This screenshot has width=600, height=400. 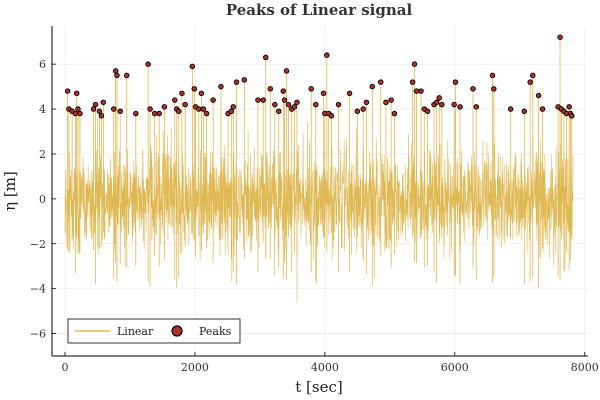 What do you see at coordinates (319, 10) in the screenshot?
I see `chart-title: Peaks of Linear signal` at bounding box center [319, 10].